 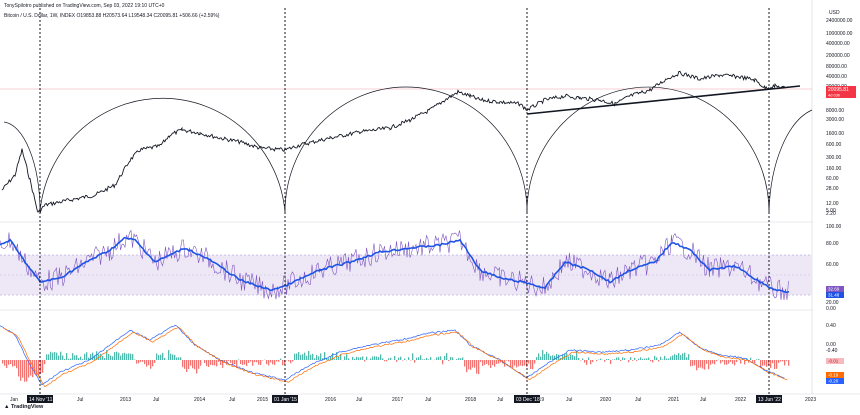 What do you see at coordinates (835, 111) in the screenshot?
I see `price-axis-label: 8000.00` at bounding box center [835, 111].